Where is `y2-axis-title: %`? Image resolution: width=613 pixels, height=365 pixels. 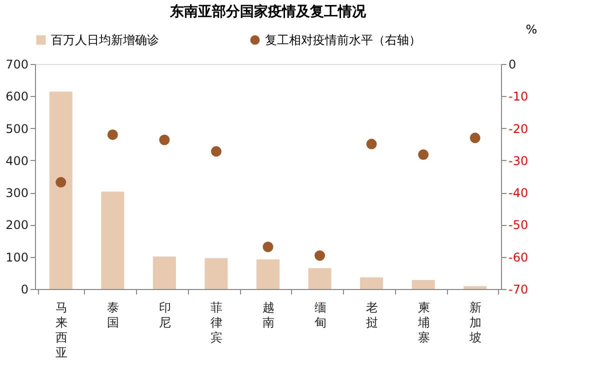 y2-axis-title: % is located at coordinates (532, 29).